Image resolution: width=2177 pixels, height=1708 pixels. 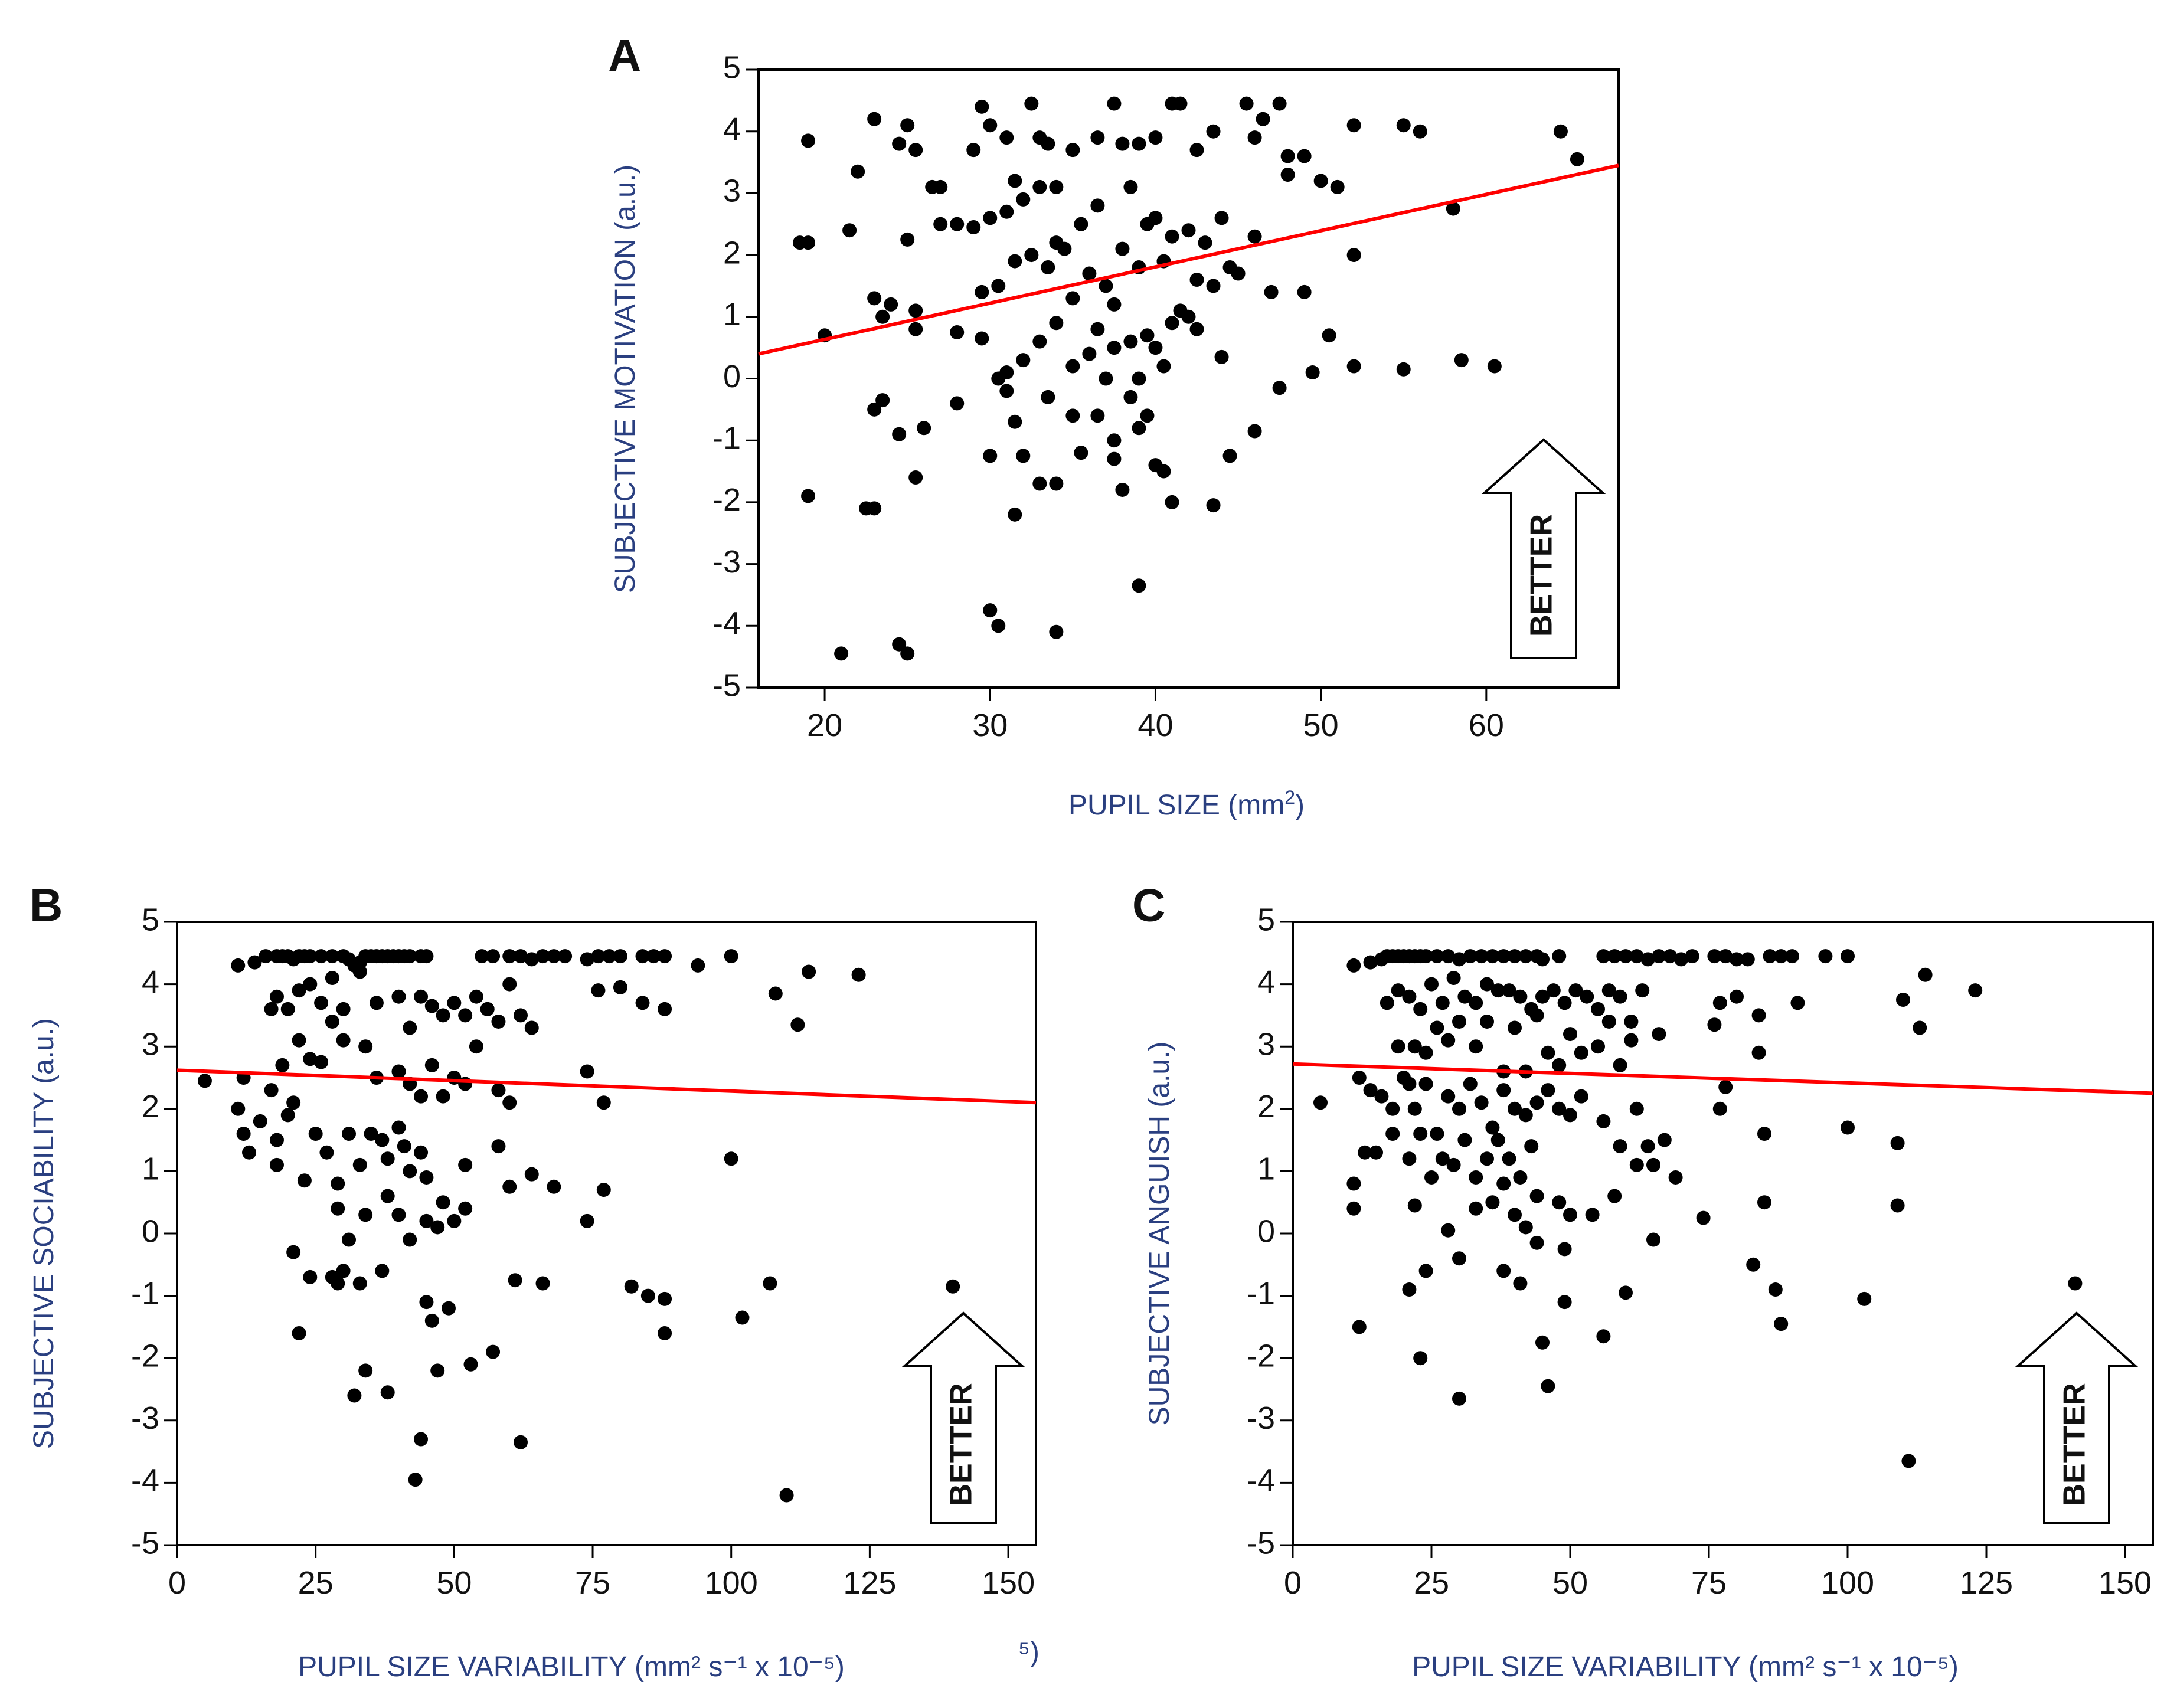 What do you see at coordinates (824, 725) in the screenshot?
I see `x-tick-label: 20` at bounding box center [824, 725].